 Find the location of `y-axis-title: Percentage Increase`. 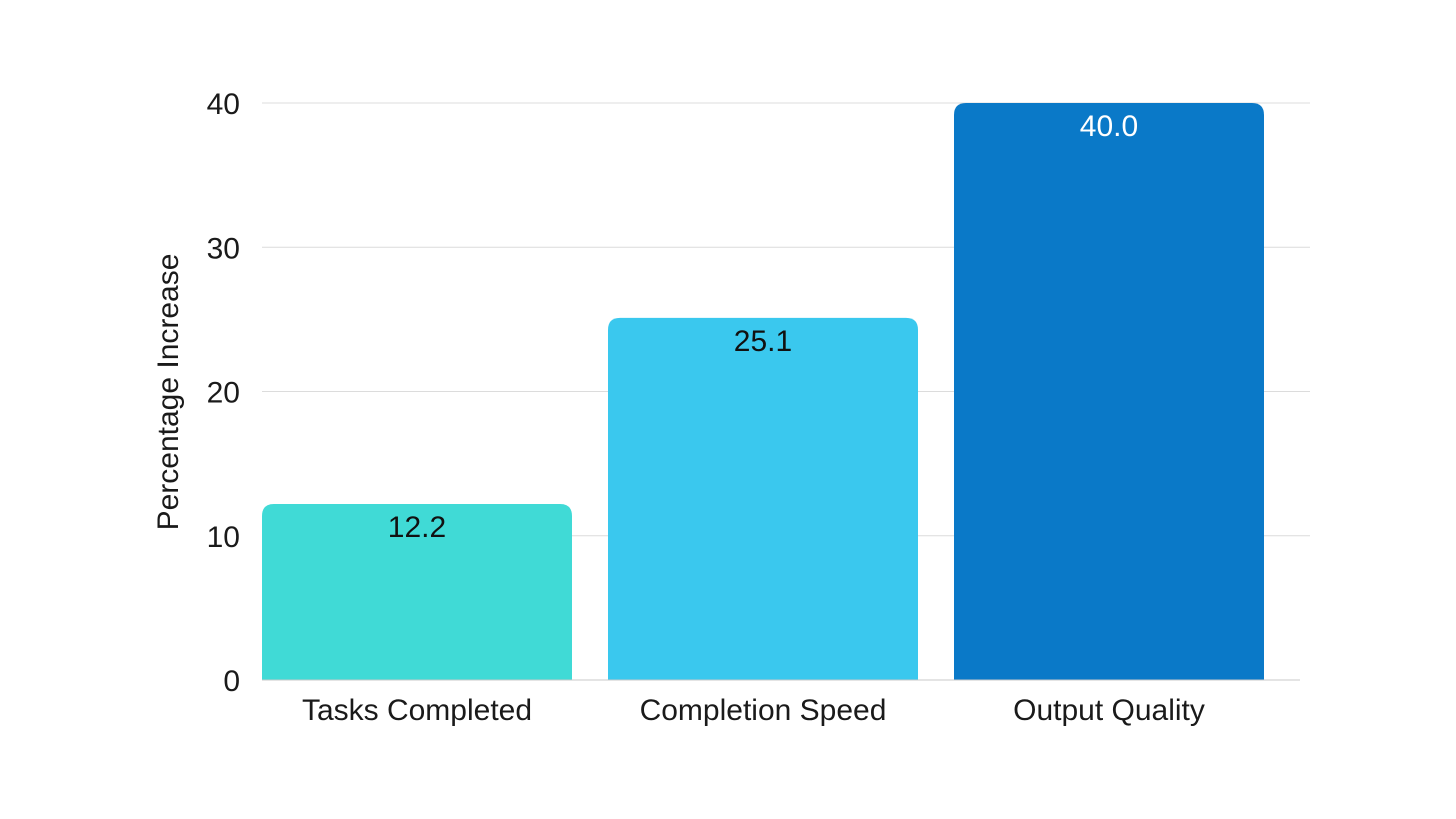

y-axis-title: Percentage Increase is located at coordinates (168, 392).